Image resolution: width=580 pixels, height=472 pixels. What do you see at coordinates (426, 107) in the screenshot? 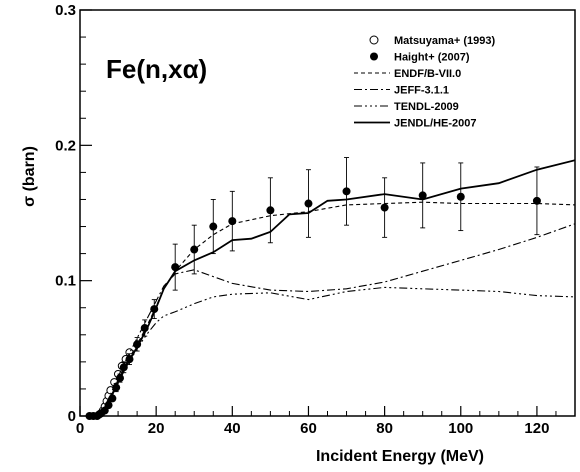
I see `legend-label: TENDL-2009` at bounding box center [426, 107].